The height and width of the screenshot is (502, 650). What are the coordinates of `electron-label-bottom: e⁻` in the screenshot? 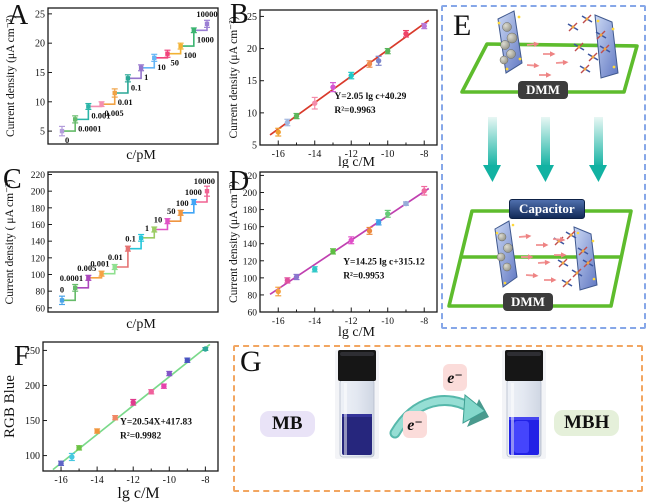 It's located at (415, 424).